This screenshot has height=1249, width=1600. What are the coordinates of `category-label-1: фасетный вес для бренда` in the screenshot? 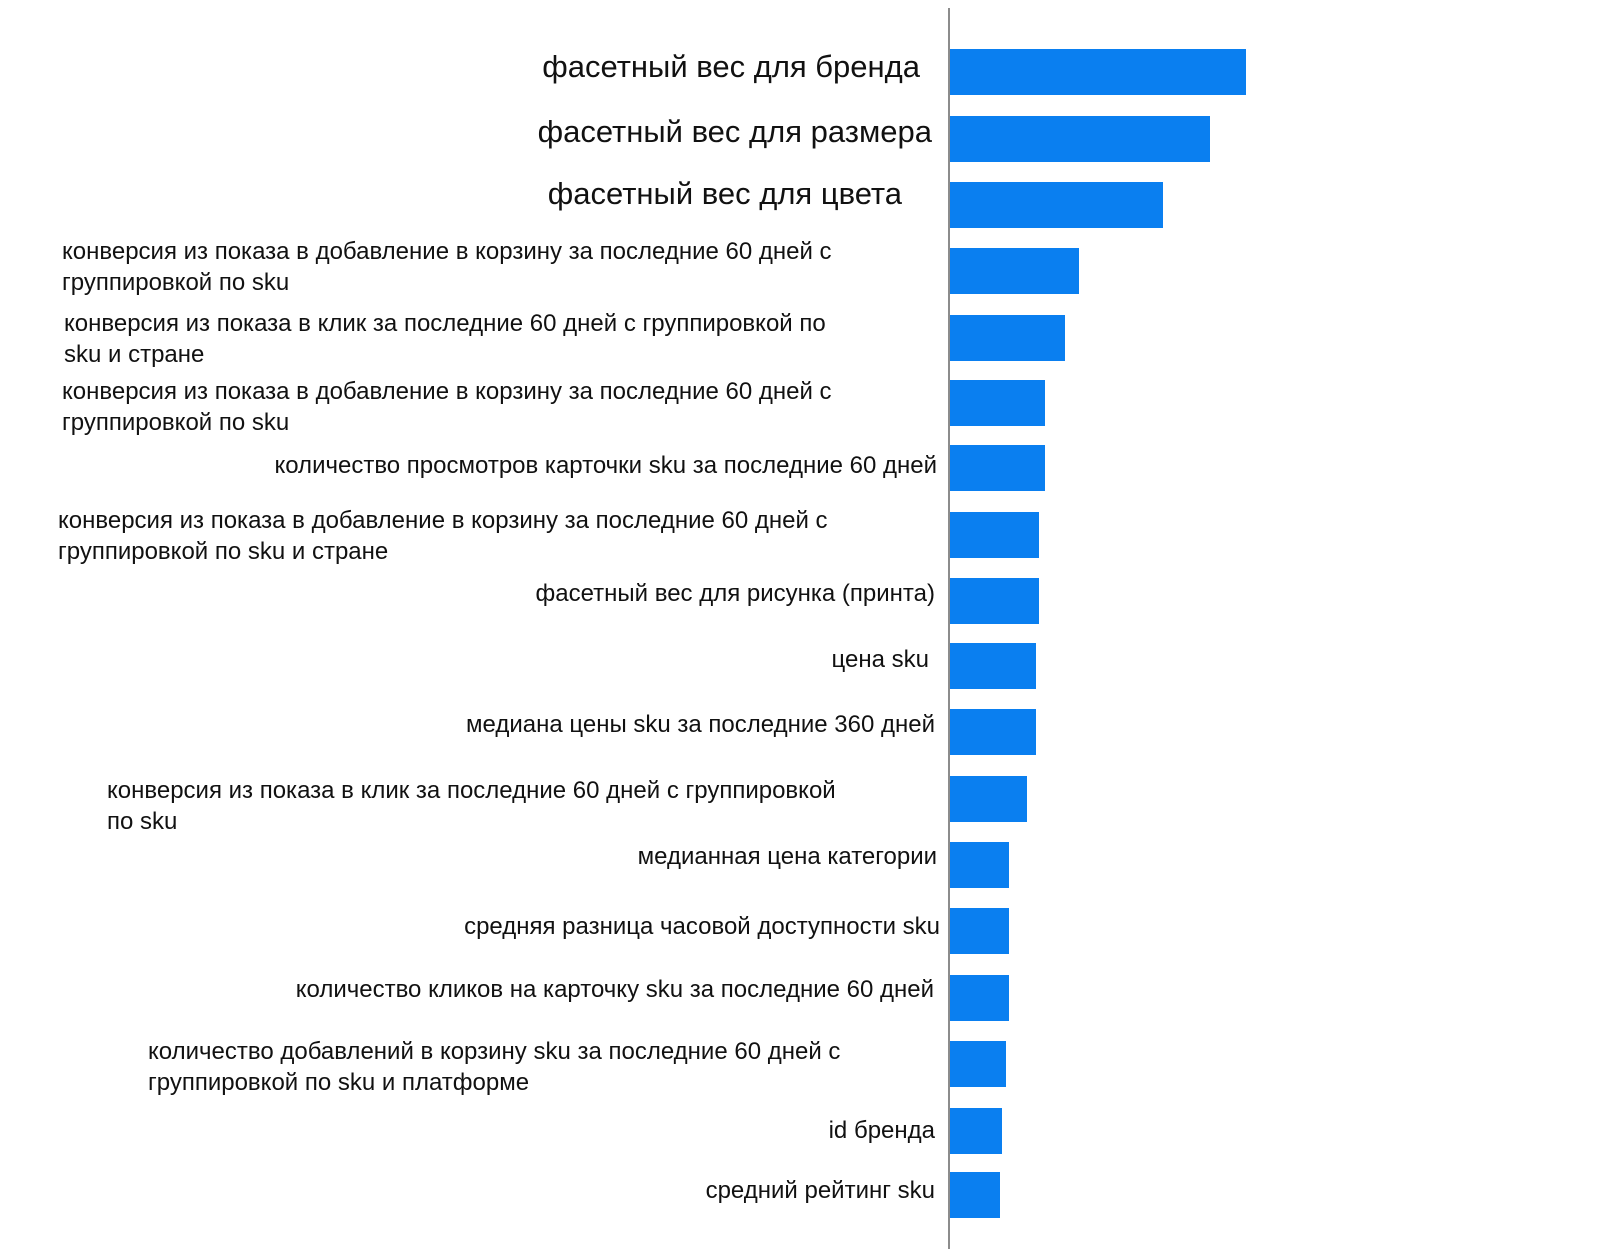 It's located at (731, 66).